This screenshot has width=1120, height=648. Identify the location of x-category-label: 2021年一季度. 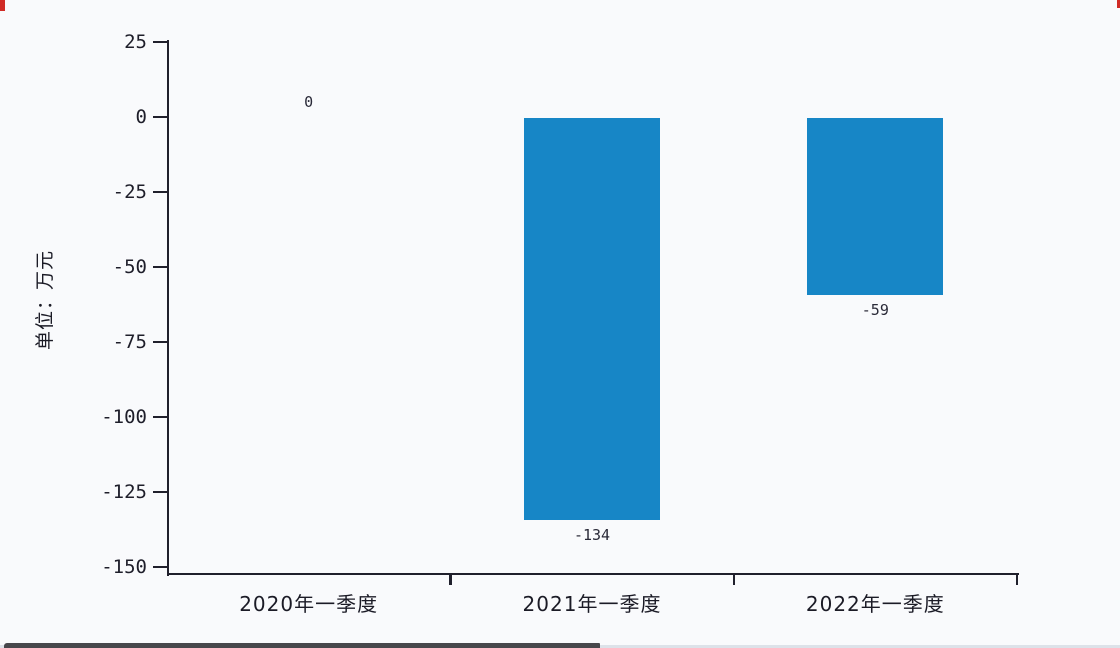
(592, 604).